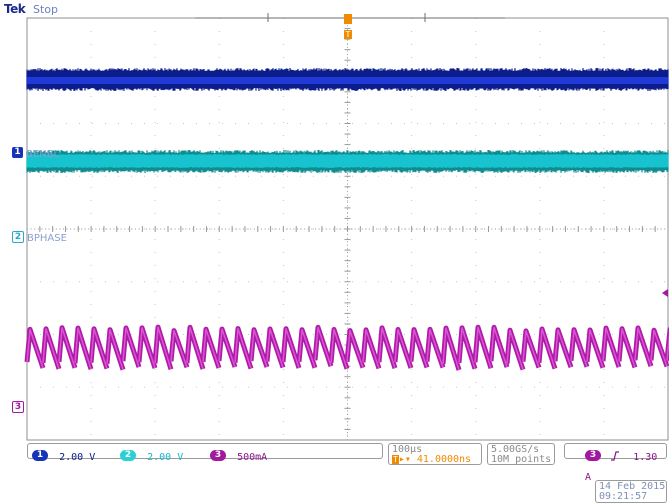  I want to click on channel1-marker-badge: 1, so click(17, 152).